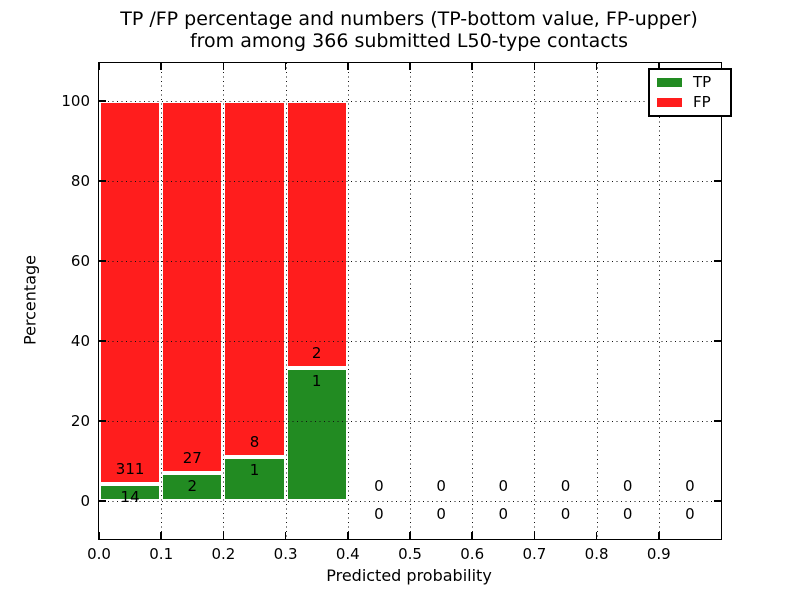  I want to click on x-tick-label: 0.6, so click(472, 554).